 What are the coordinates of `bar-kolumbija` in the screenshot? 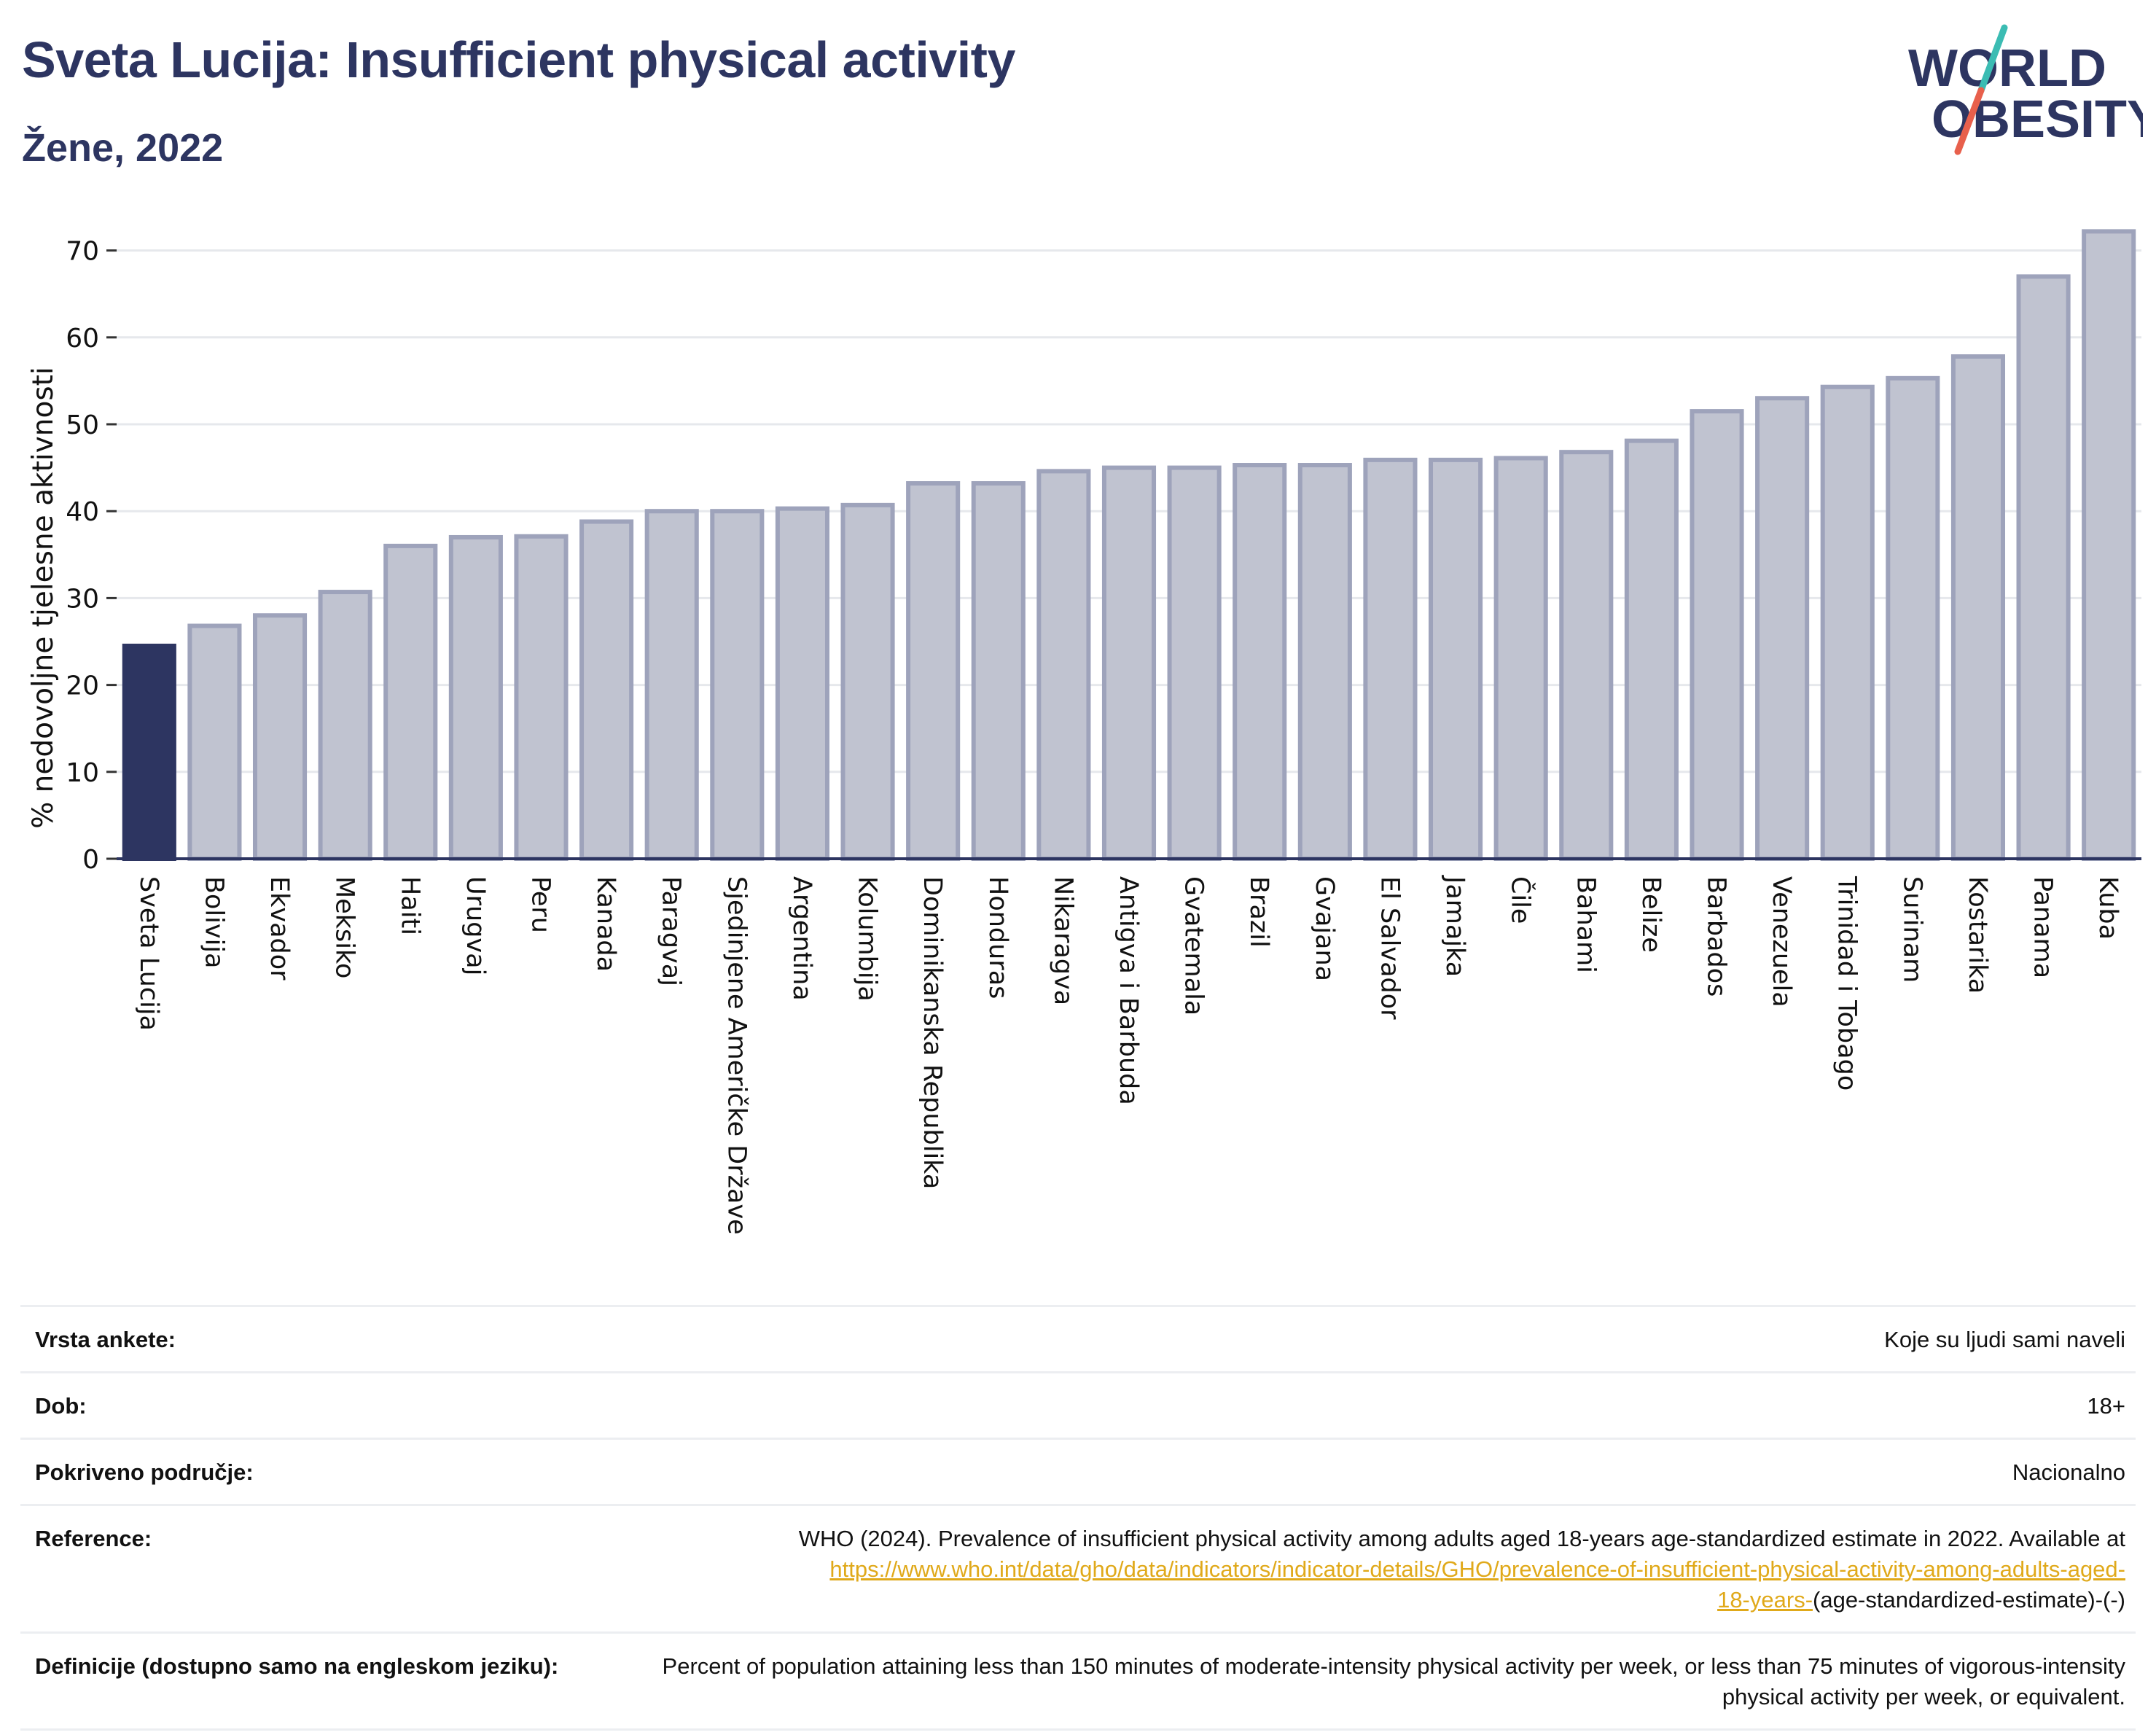 It's located at (867, 682).